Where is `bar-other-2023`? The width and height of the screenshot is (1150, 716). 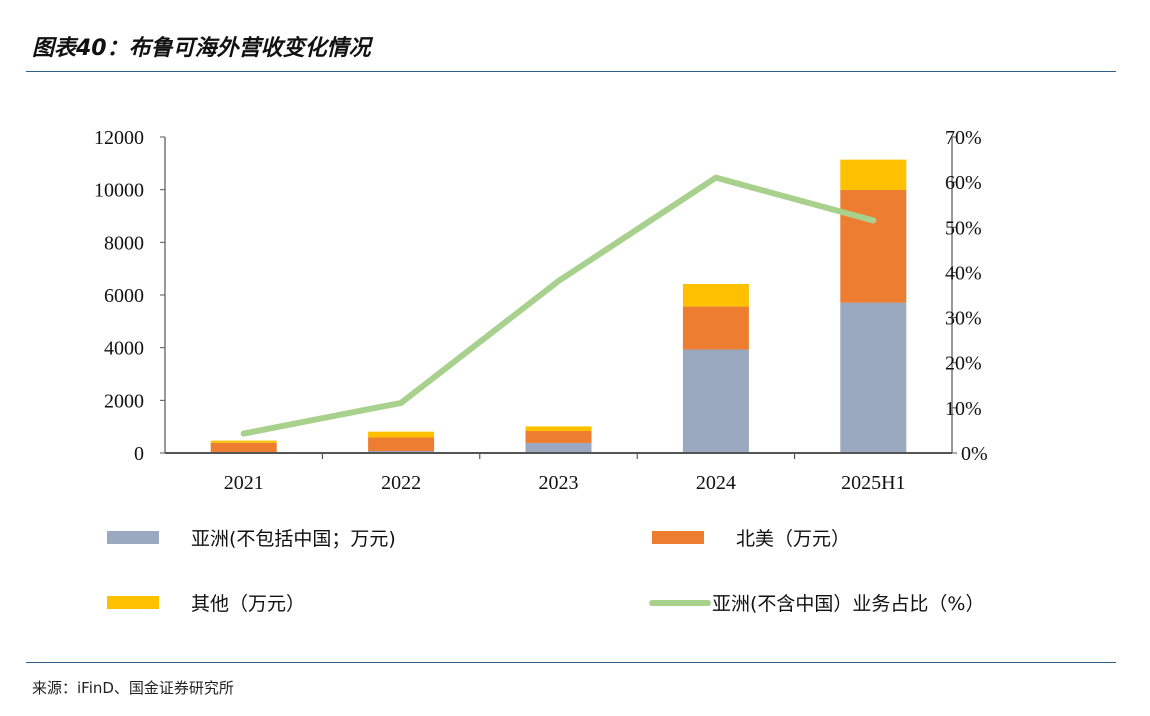 bar-other-2023 is located at coordinates (558, 429).